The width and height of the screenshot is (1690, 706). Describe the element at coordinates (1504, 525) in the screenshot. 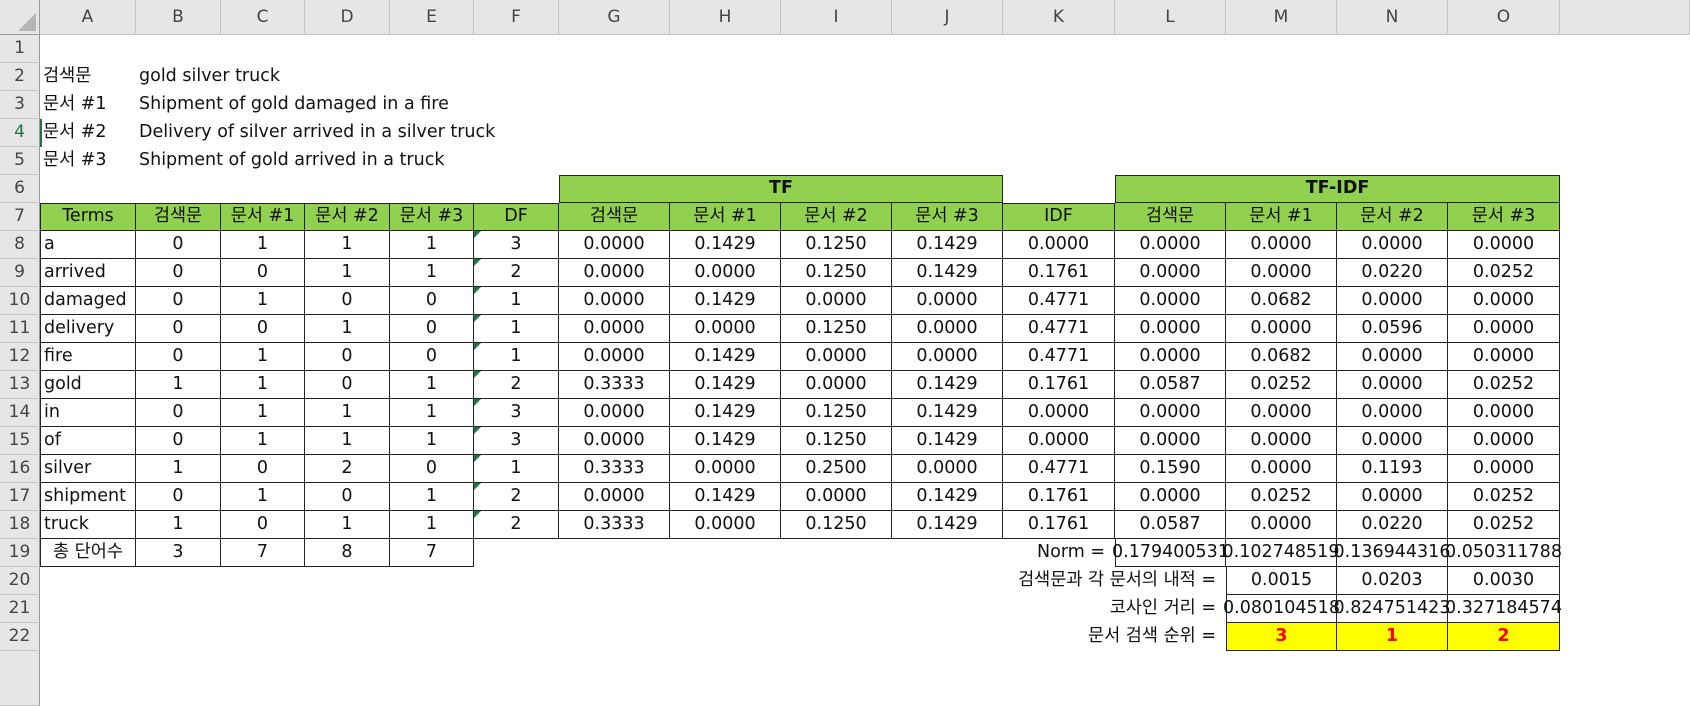

I see `table-cell: 0.0252` at that location.